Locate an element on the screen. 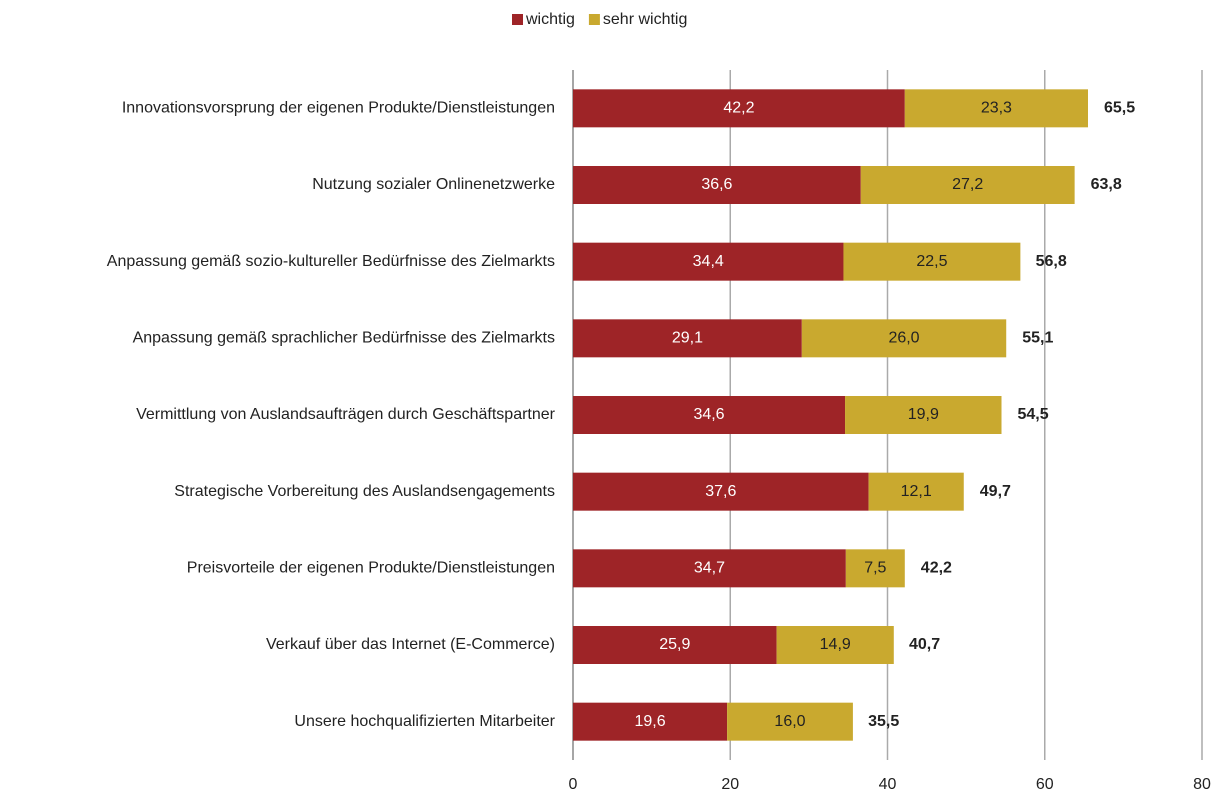 This screenshot has width=1226, height=794. data-label: 22,5 is located at coordinates (931, 261).